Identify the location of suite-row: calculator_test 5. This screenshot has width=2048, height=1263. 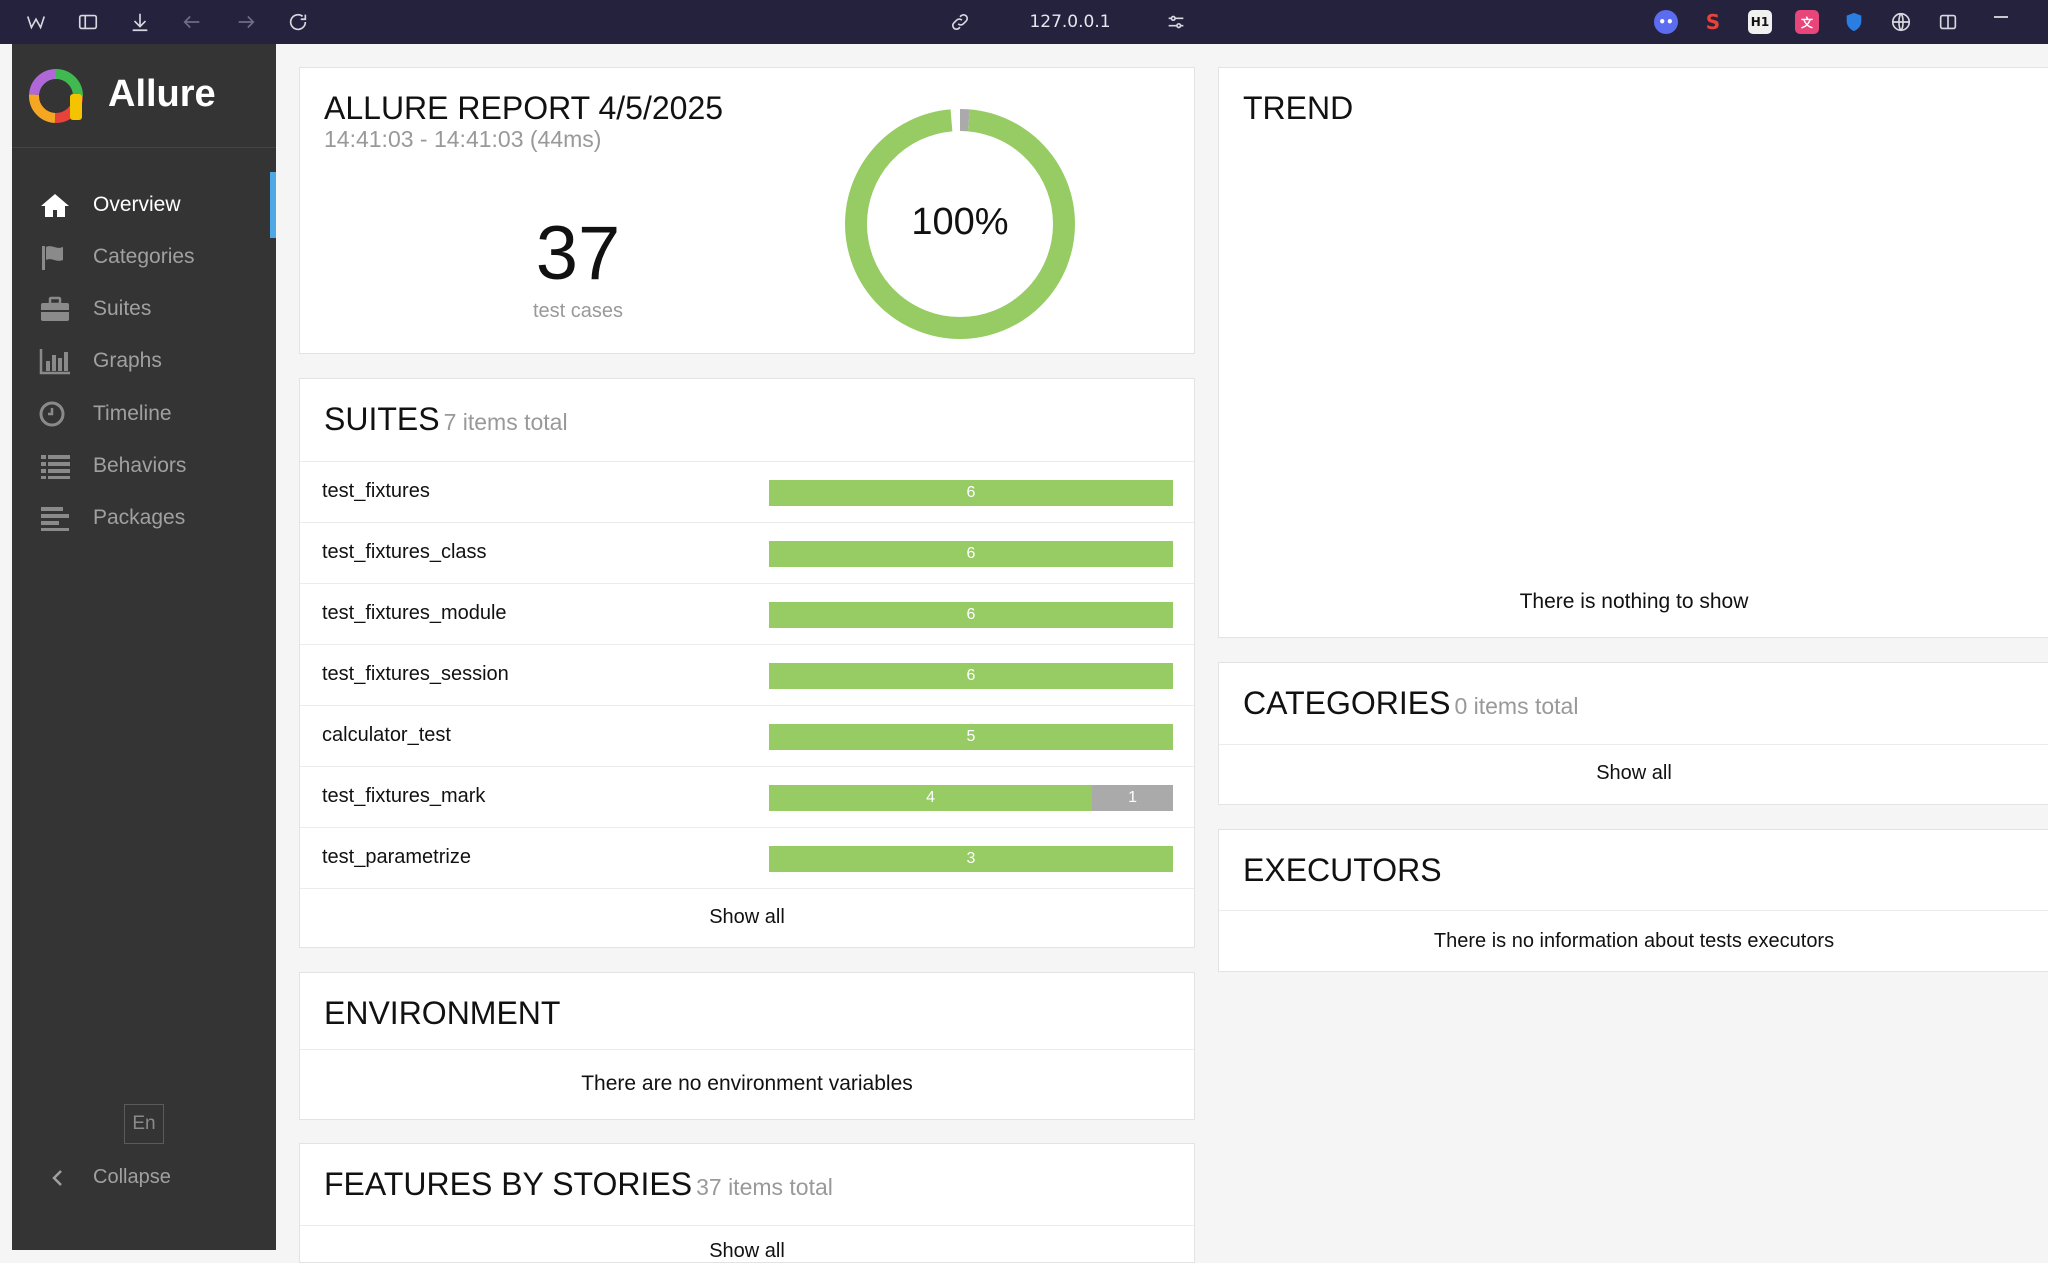
(747, 735).